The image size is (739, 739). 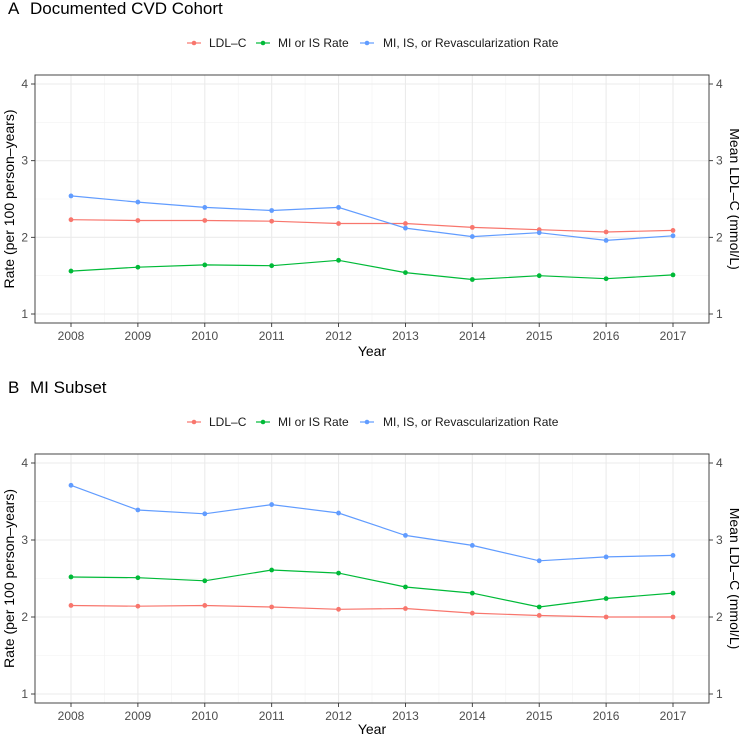 What do you see at coordinates (606, 336) in the screenshot?
I see `x-tick-label: 2016` at bounding box center [606, 336].